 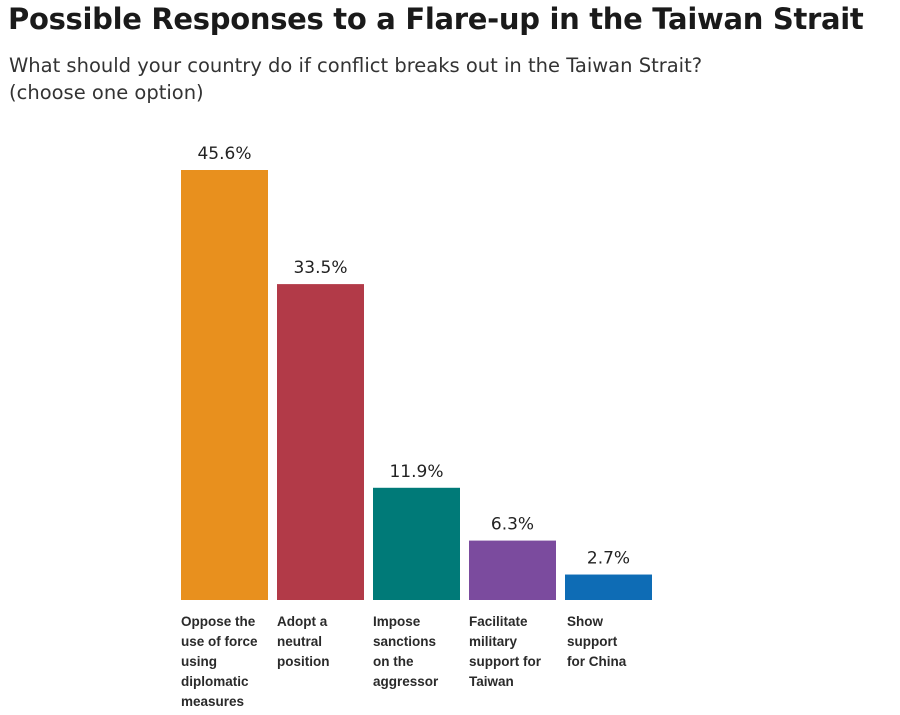 What do you see at coordinates (303, 641) in the screenshot?
I see `category-label-neutral: Adopt a neutral position` at bounding box center [303, 641].